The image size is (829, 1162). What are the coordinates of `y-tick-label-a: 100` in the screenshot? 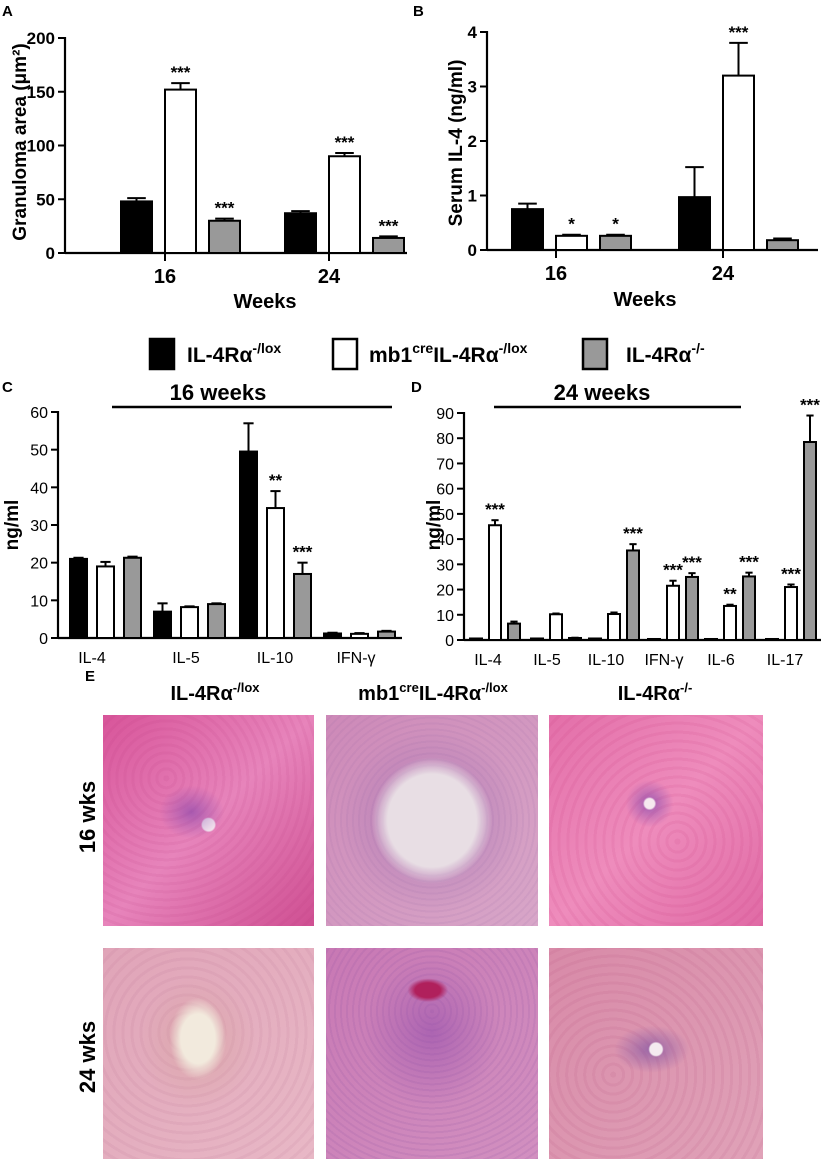 It's located at (41, 146).